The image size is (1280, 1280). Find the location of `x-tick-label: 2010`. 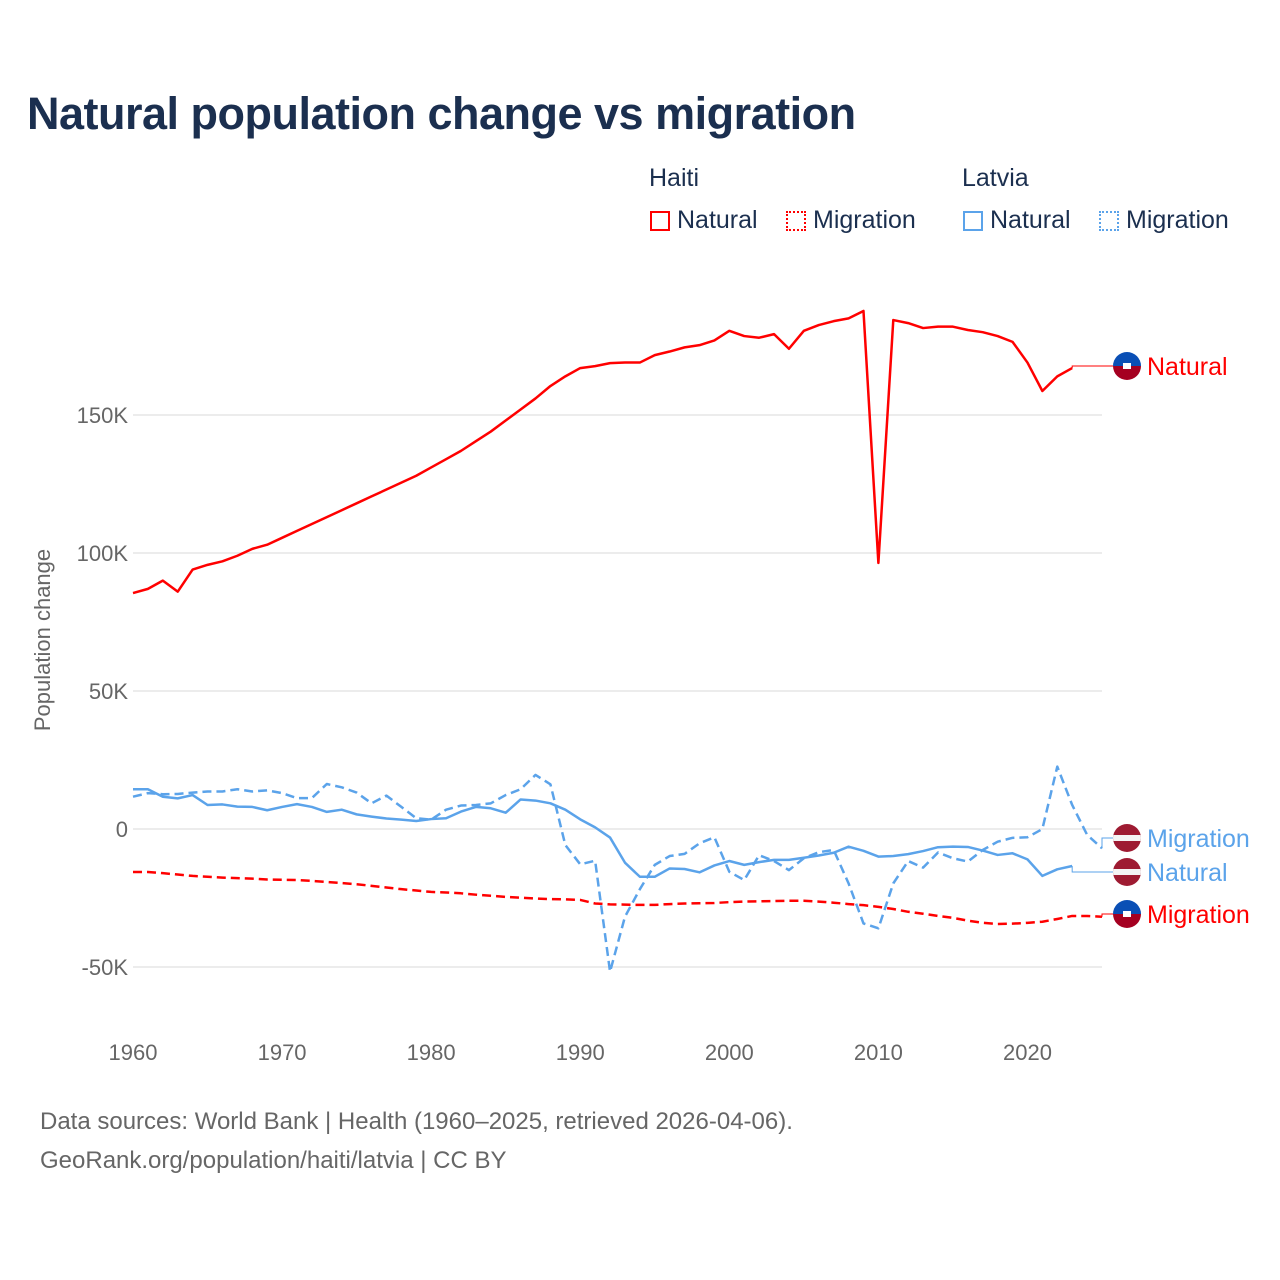

x-tick-label: 2010 is located at coordinates (878, 1052).